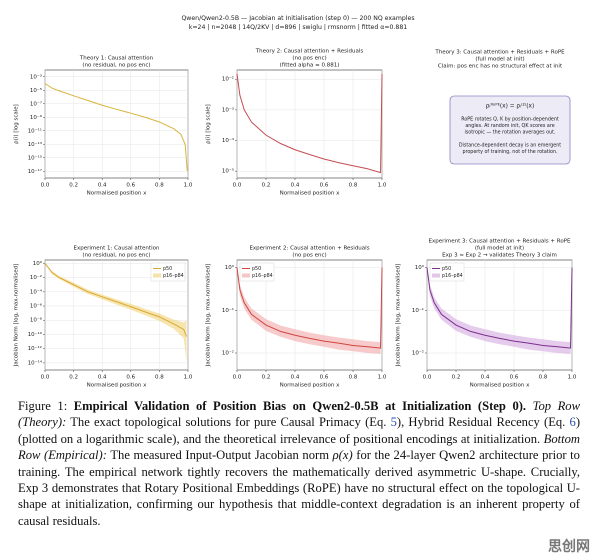  I want to click on y-tick-label: 10⁻⁴, so click(228, 140).